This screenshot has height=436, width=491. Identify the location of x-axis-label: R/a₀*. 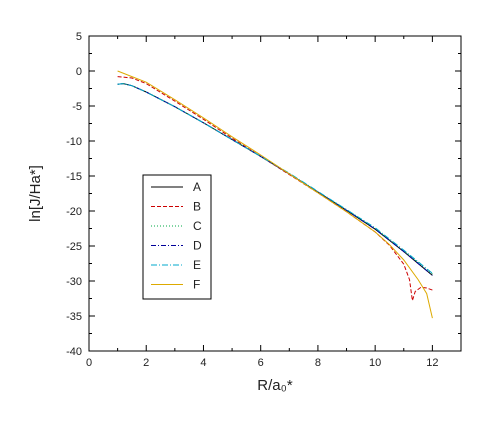
(275, 385).